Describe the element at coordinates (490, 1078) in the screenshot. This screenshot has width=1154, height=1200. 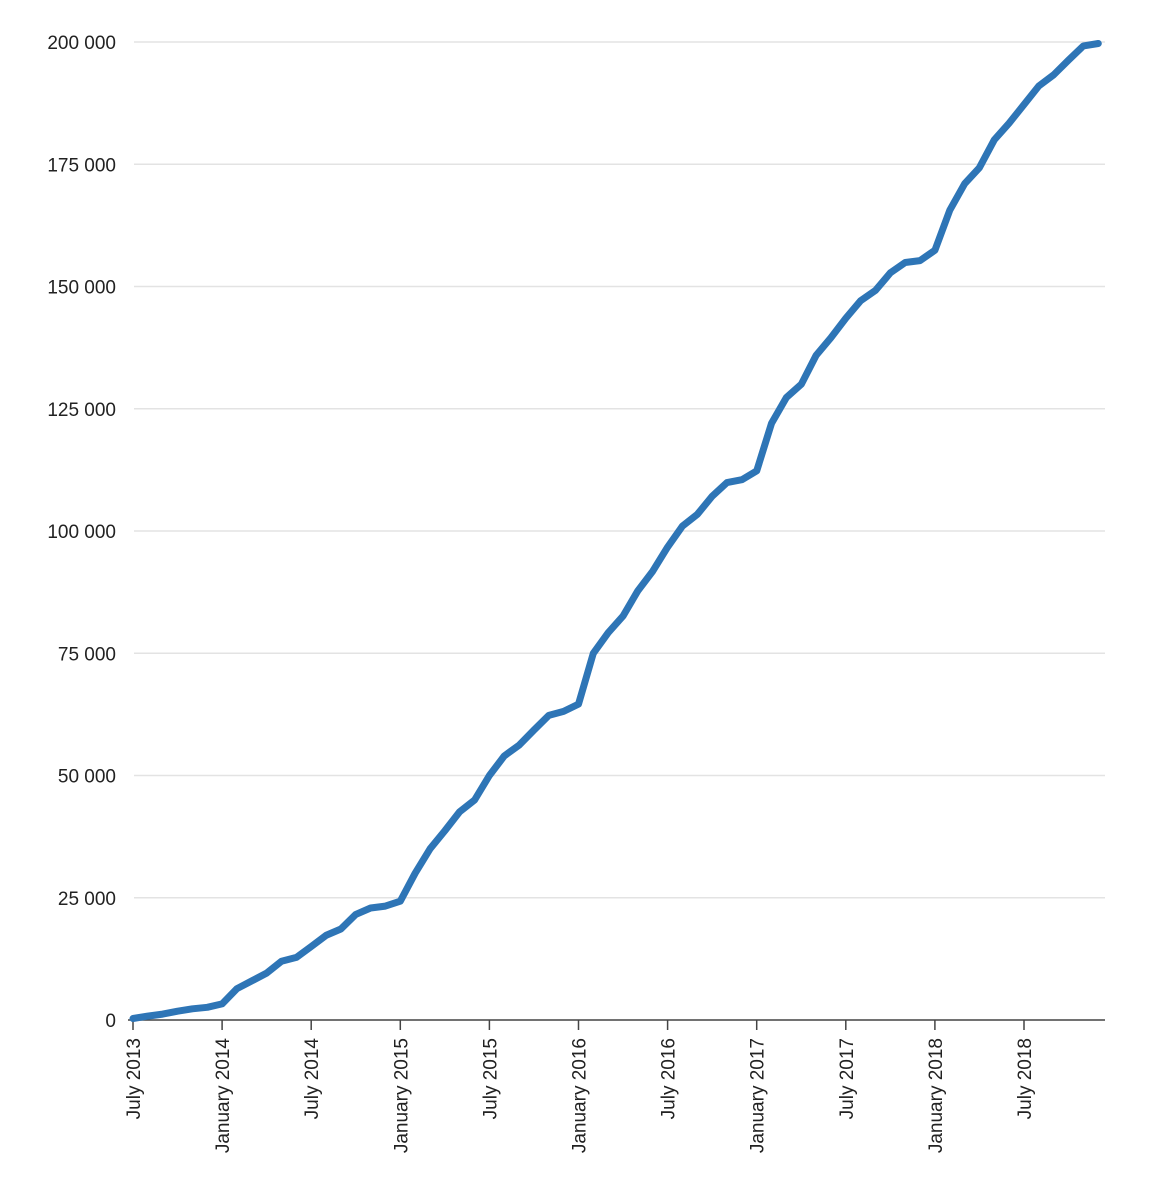
I see `x-tick-label: July 2015` at that location.